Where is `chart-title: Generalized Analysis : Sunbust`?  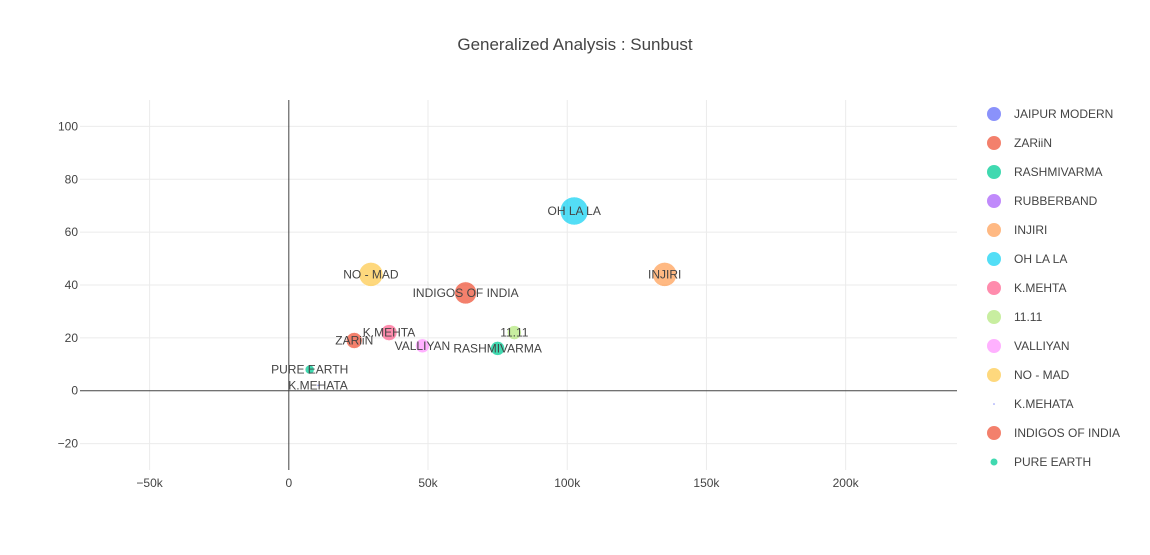 chart-title: Generalized Analysis : Sunbust is located at coordinates (575, 44).